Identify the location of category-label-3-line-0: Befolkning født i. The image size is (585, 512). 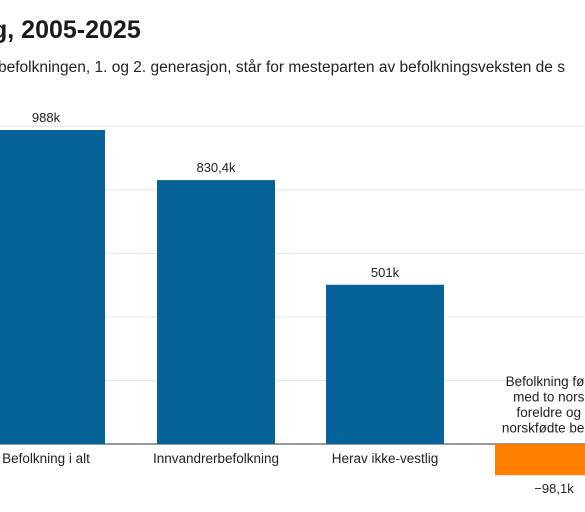
(545, 381).